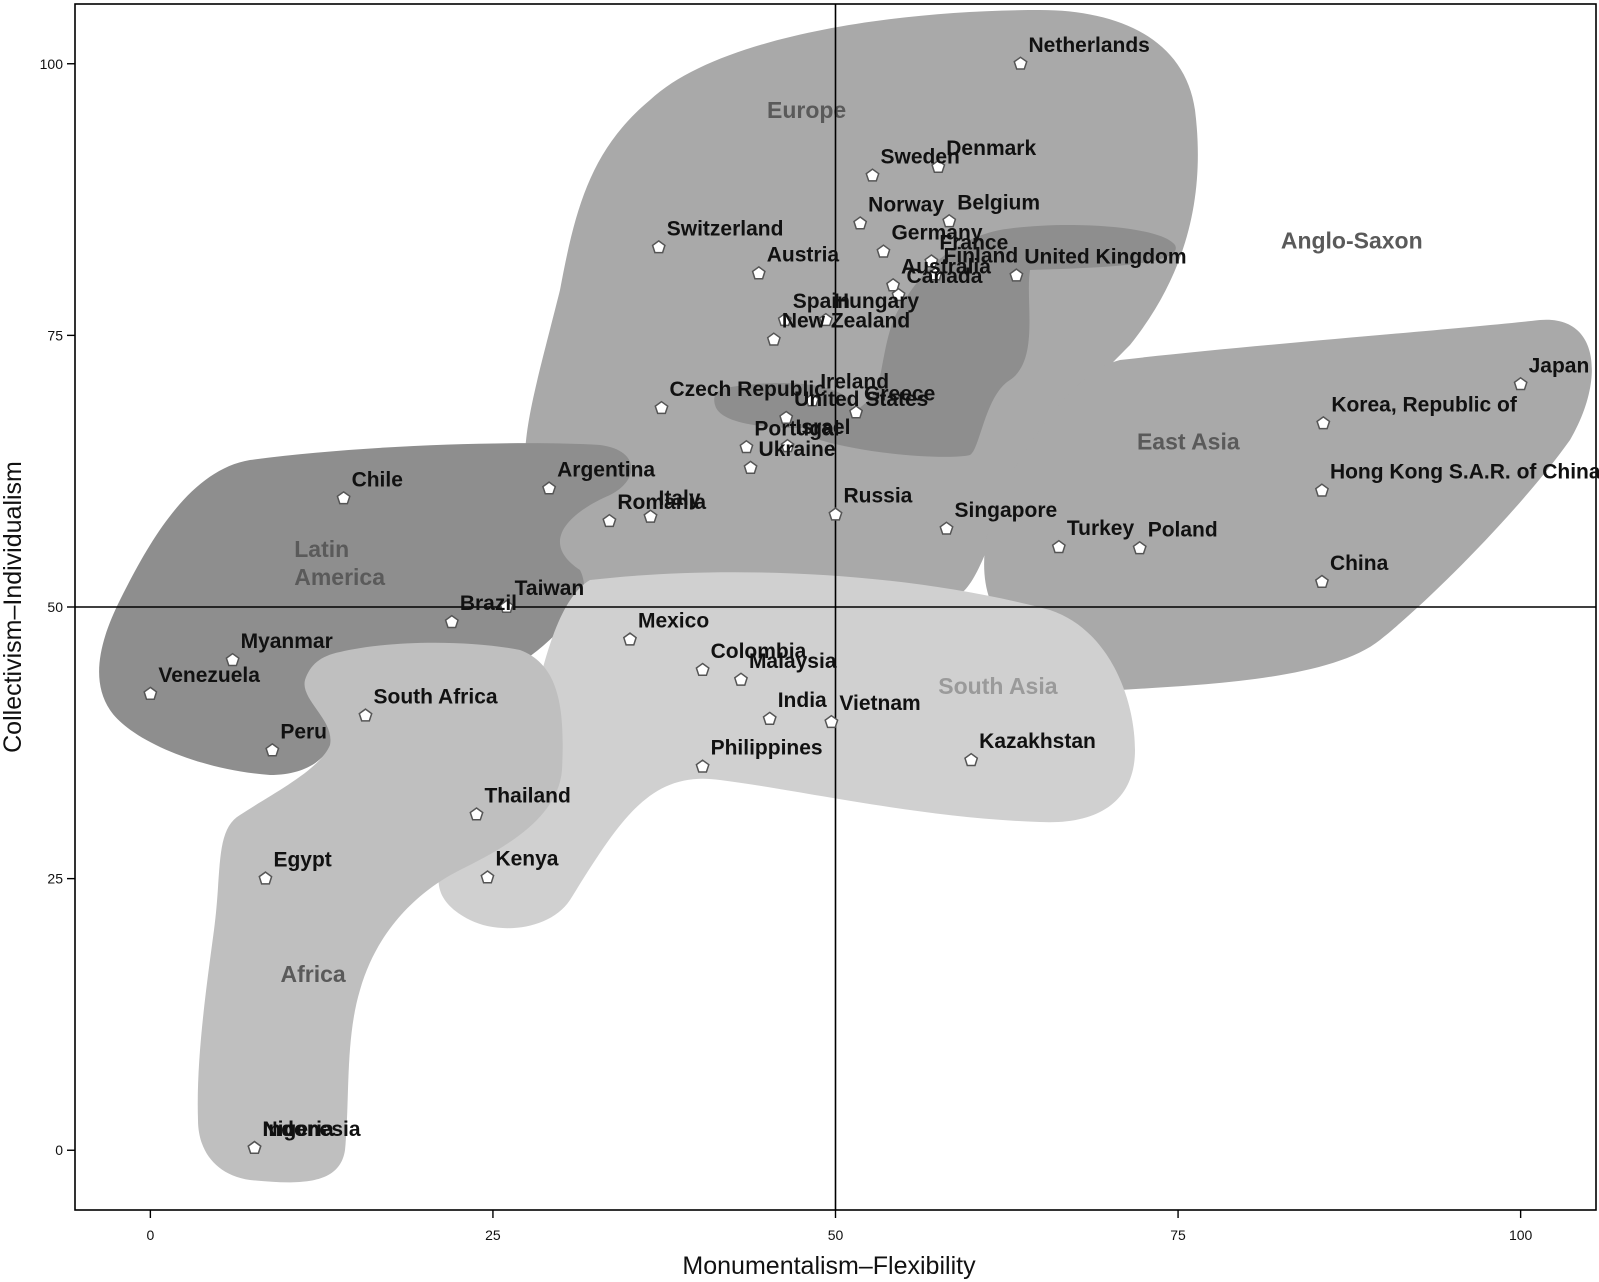  What do you see at coordinates (55, 607) in the screenshot?
I see `y-tick-label: 50` at bounding box center [55, 607].